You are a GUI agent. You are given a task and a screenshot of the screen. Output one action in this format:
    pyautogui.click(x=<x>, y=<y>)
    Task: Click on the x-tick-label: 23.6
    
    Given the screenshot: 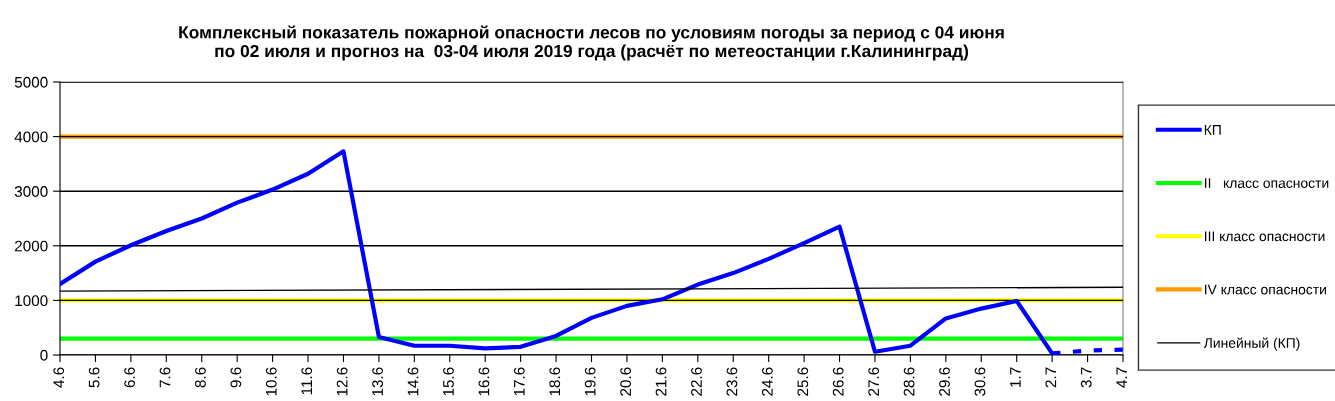 What is the action you would take?
    pyautogui.click(x=732, y=381)
    